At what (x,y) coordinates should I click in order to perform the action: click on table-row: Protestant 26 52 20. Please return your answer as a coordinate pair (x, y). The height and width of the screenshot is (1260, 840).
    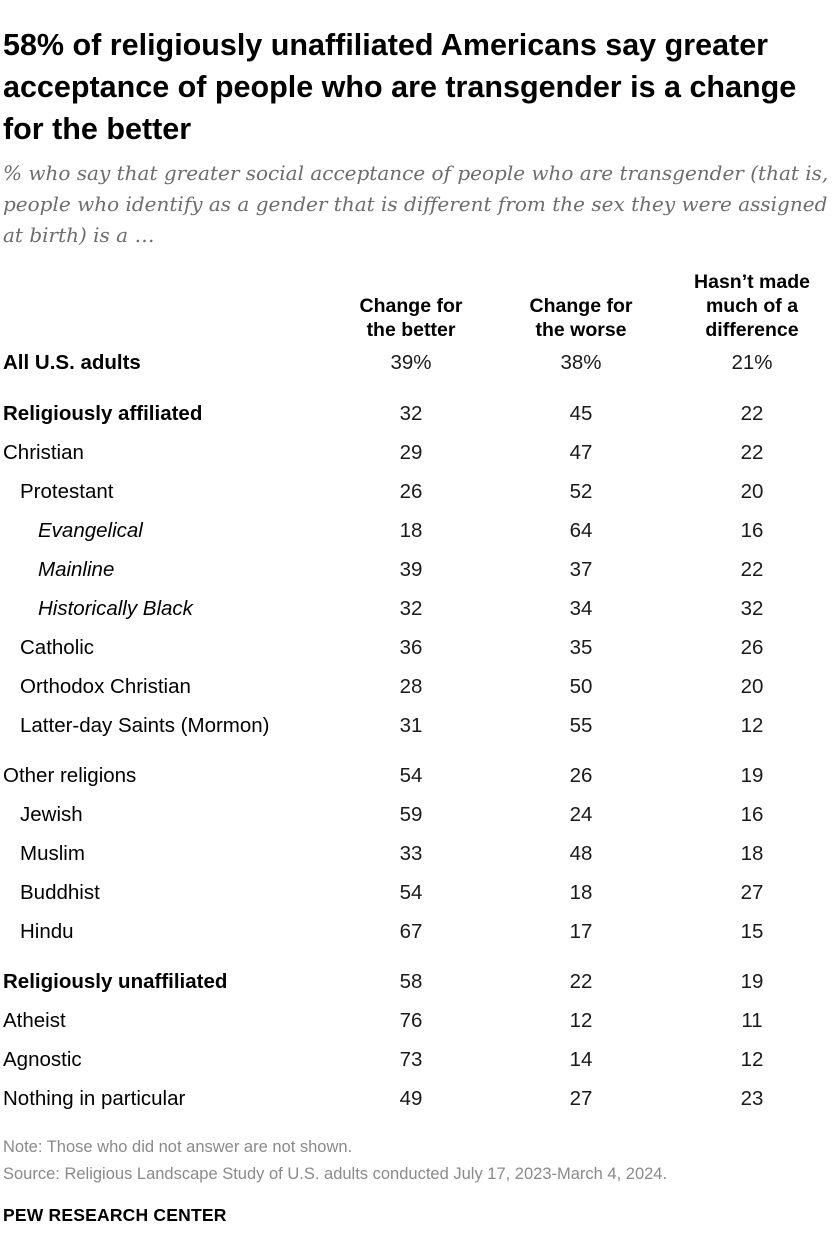
    Looking at the image, I should click on (420, 492).